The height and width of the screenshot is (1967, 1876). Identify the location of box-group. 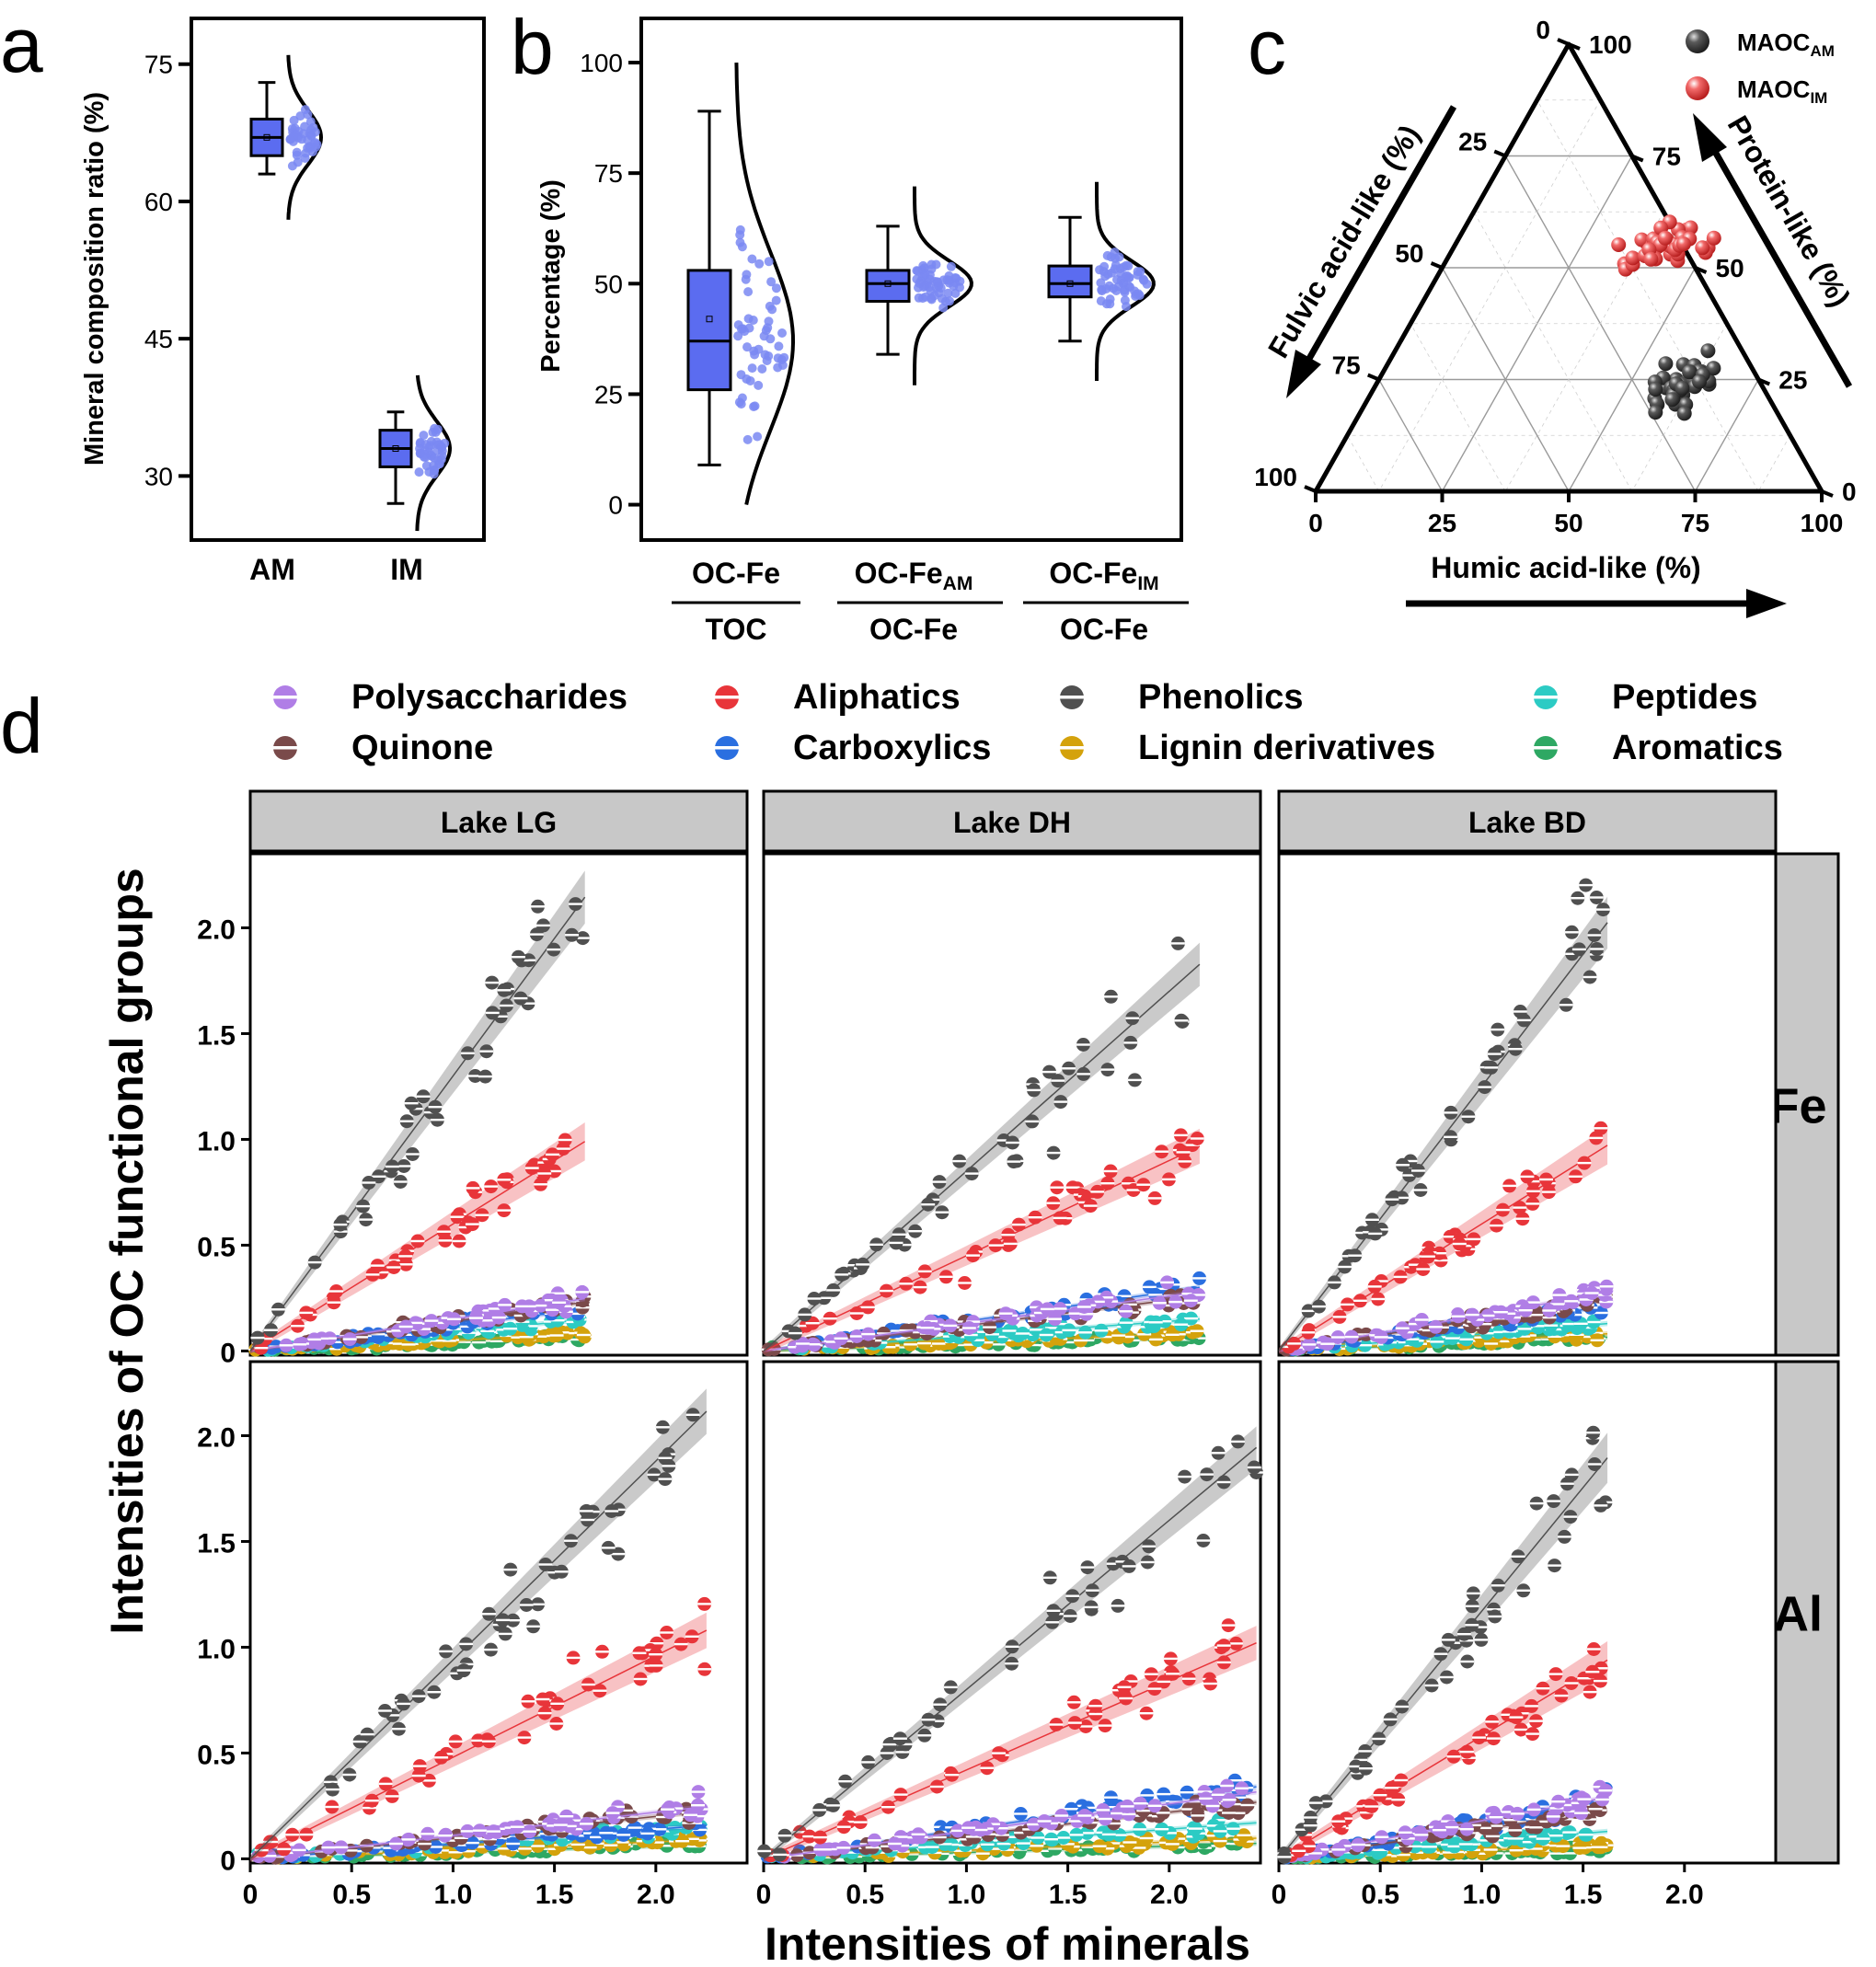
(1101, 281).